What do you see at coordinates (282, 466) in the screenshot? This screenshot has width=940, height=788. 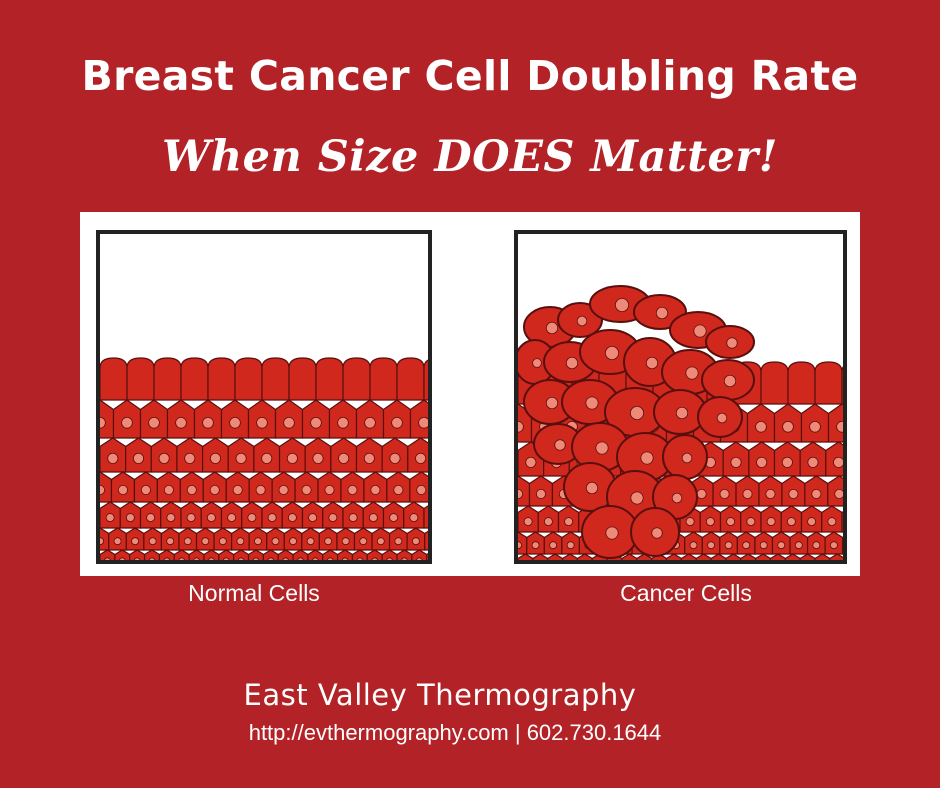 I see `normal-cells-illustration` at bounding box center [282, 466].